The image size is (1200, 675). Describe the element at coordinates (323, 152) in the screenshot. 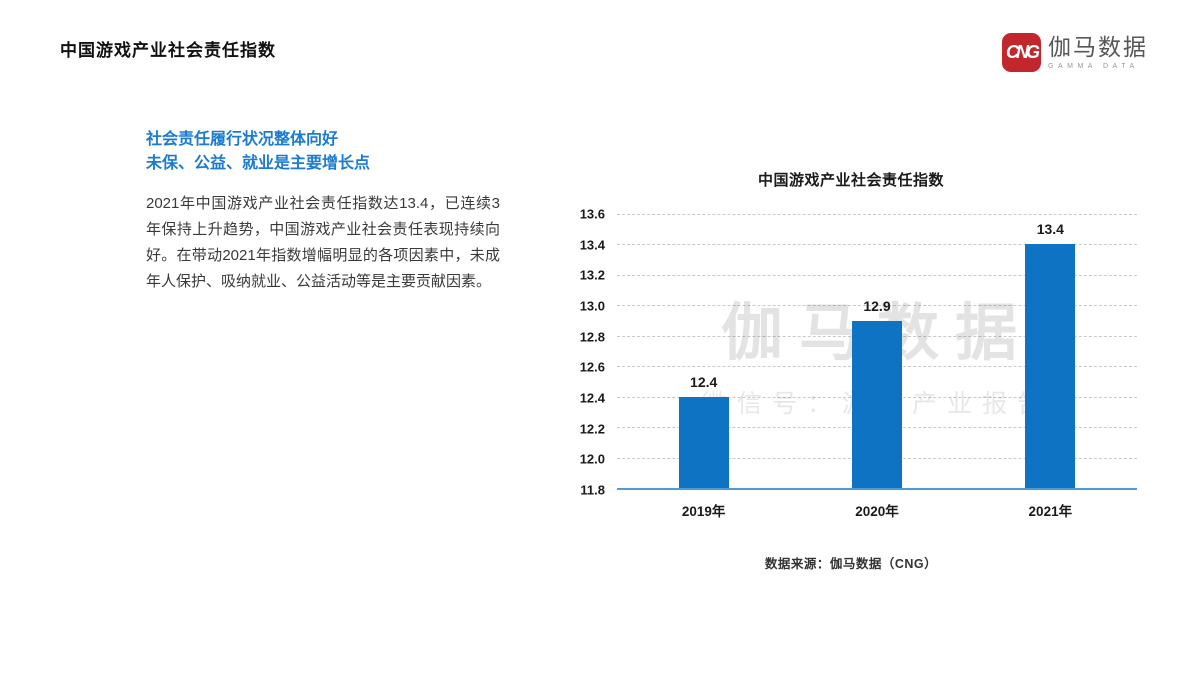

I see `section-heading: 社会责任履行状况整体向好 未保、公益、就业是主要增长点` at that location.